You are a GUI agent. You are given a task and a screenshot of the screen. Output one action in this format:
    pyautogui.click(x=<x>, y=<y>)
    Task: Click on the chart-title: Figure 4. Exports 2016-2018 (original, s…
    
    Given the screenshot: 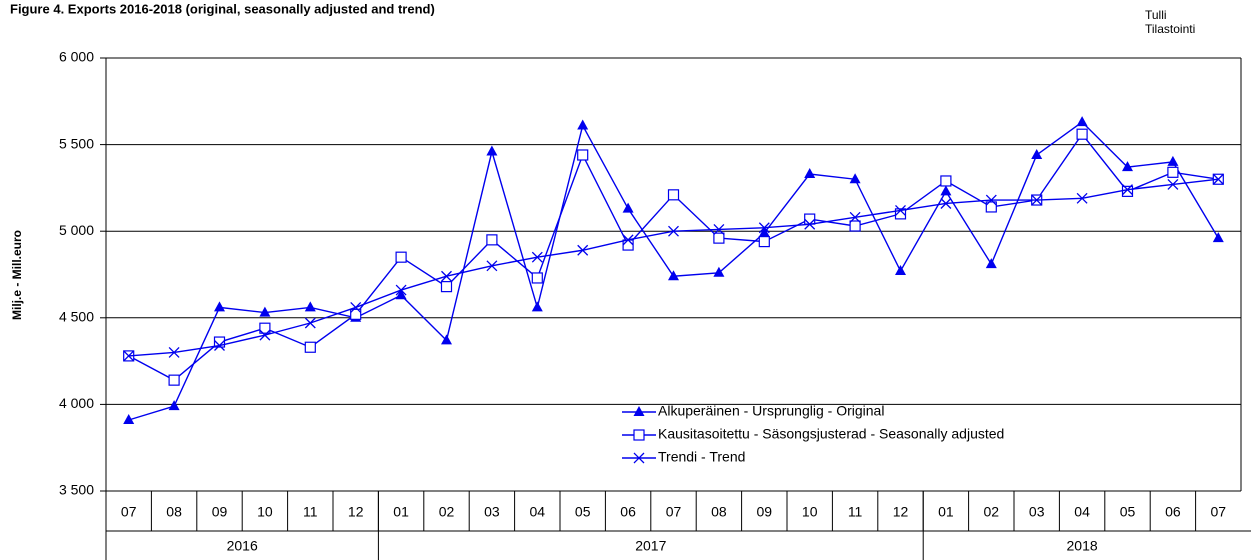 What is the action you would take?
    pyautogui.click(x=222, y=8)
    